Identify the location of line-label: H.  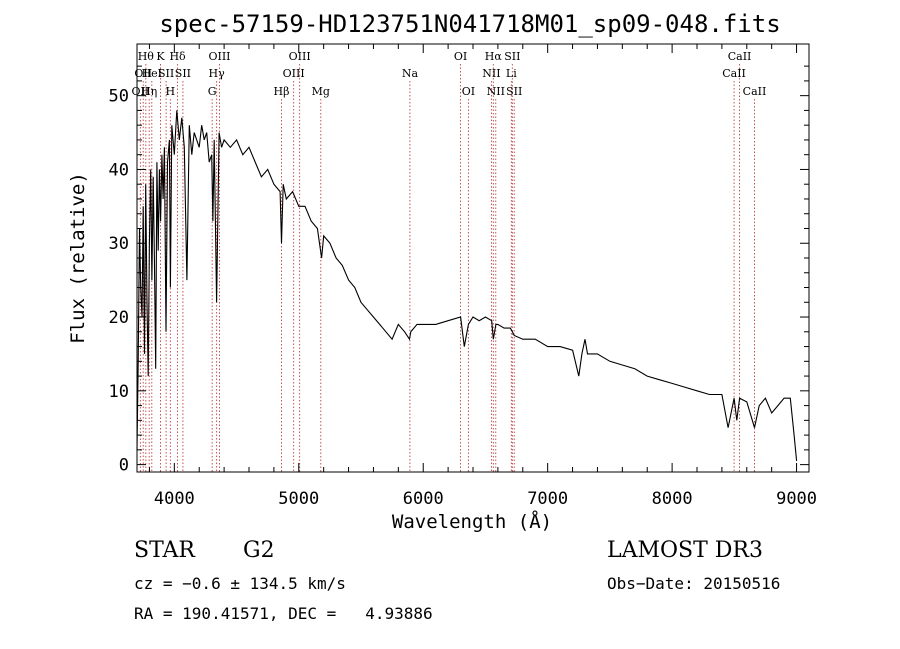
(171, 91).